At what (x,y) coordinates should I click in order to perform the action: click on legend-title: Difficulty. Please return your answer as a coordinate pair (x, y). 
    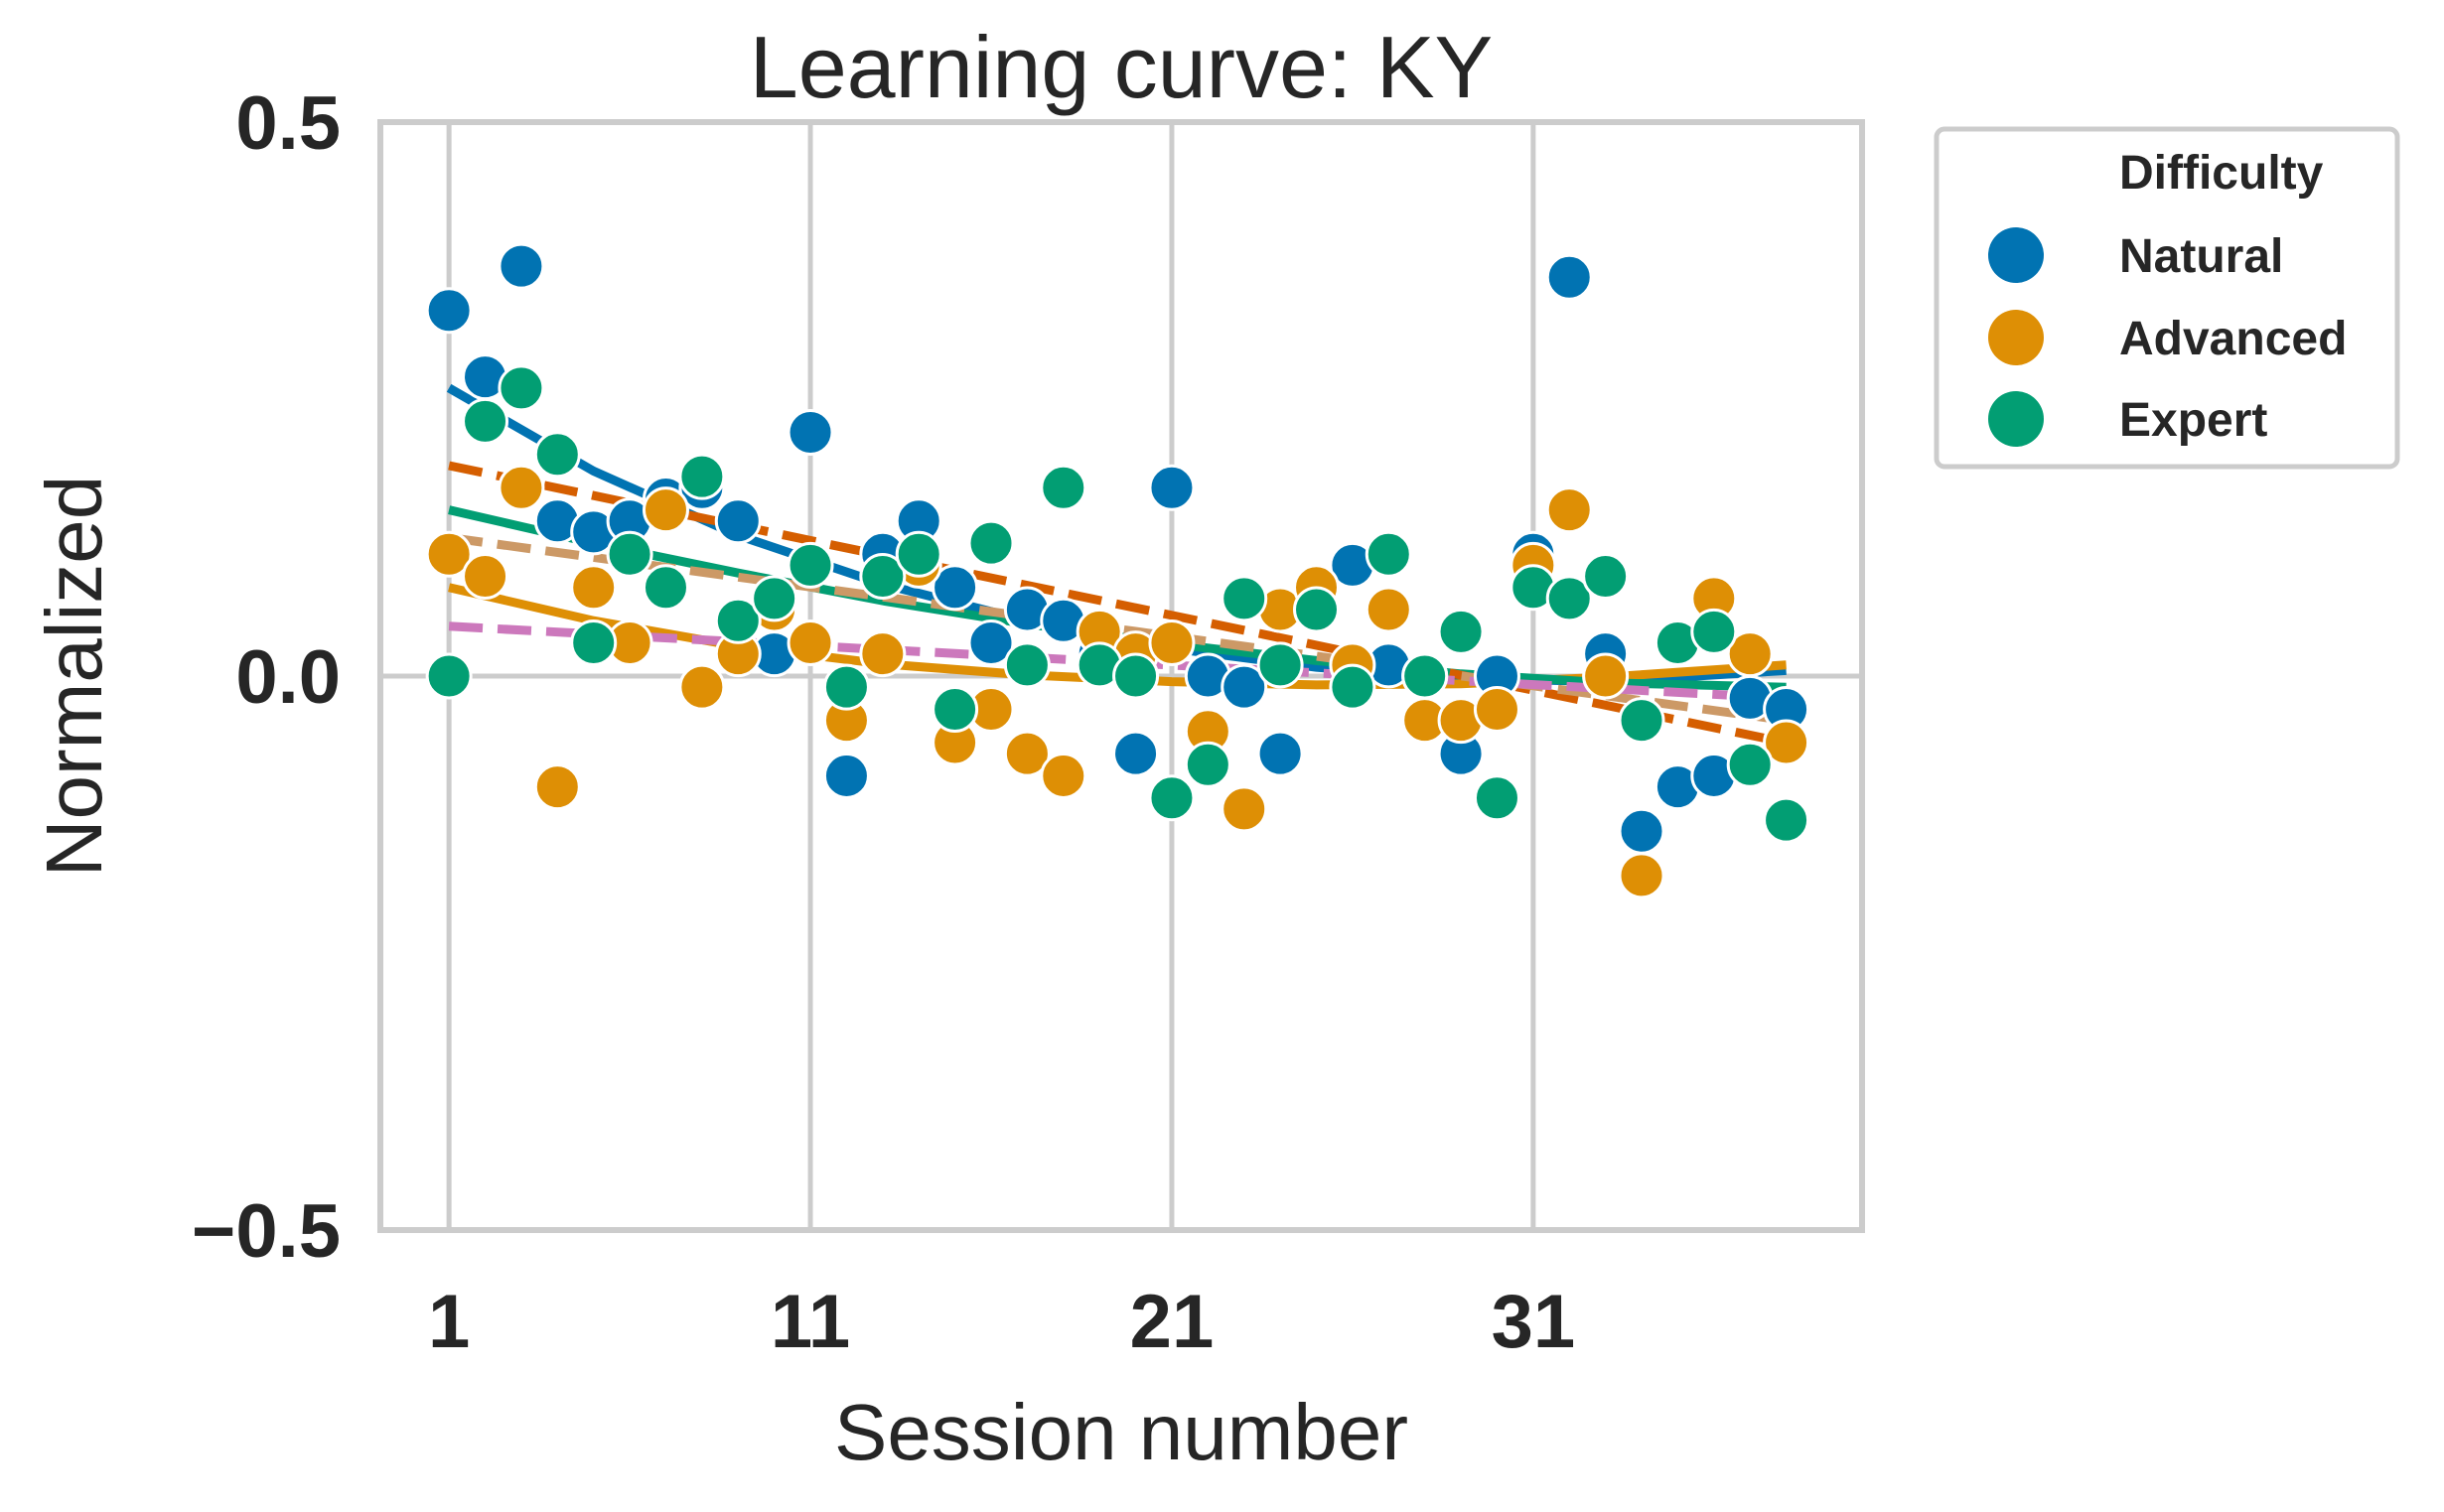
    Looking at the image, I should click on (2222, 174).